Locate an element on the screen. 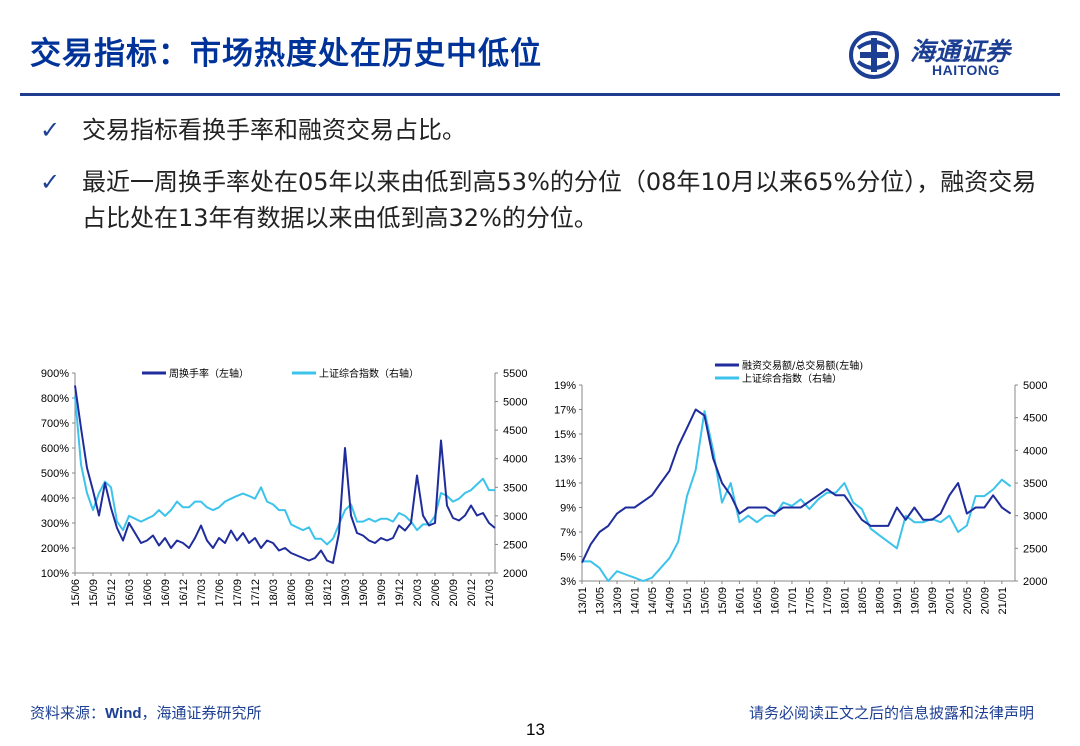 The height and width of the screenshot is (746, 1080). left-axis-tick-label: 13% is located at coordinates (565, 460).